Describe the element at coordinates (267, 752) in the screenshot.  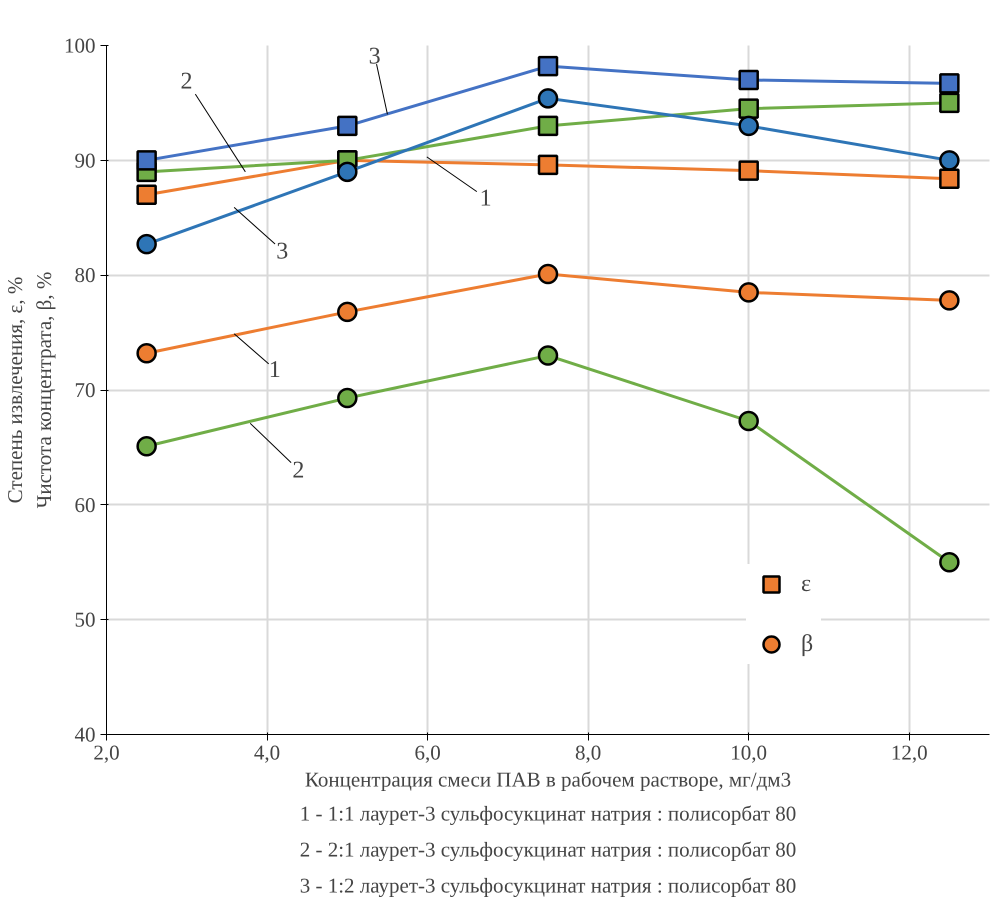
I see `x-tick-label: 4,0` at that location.